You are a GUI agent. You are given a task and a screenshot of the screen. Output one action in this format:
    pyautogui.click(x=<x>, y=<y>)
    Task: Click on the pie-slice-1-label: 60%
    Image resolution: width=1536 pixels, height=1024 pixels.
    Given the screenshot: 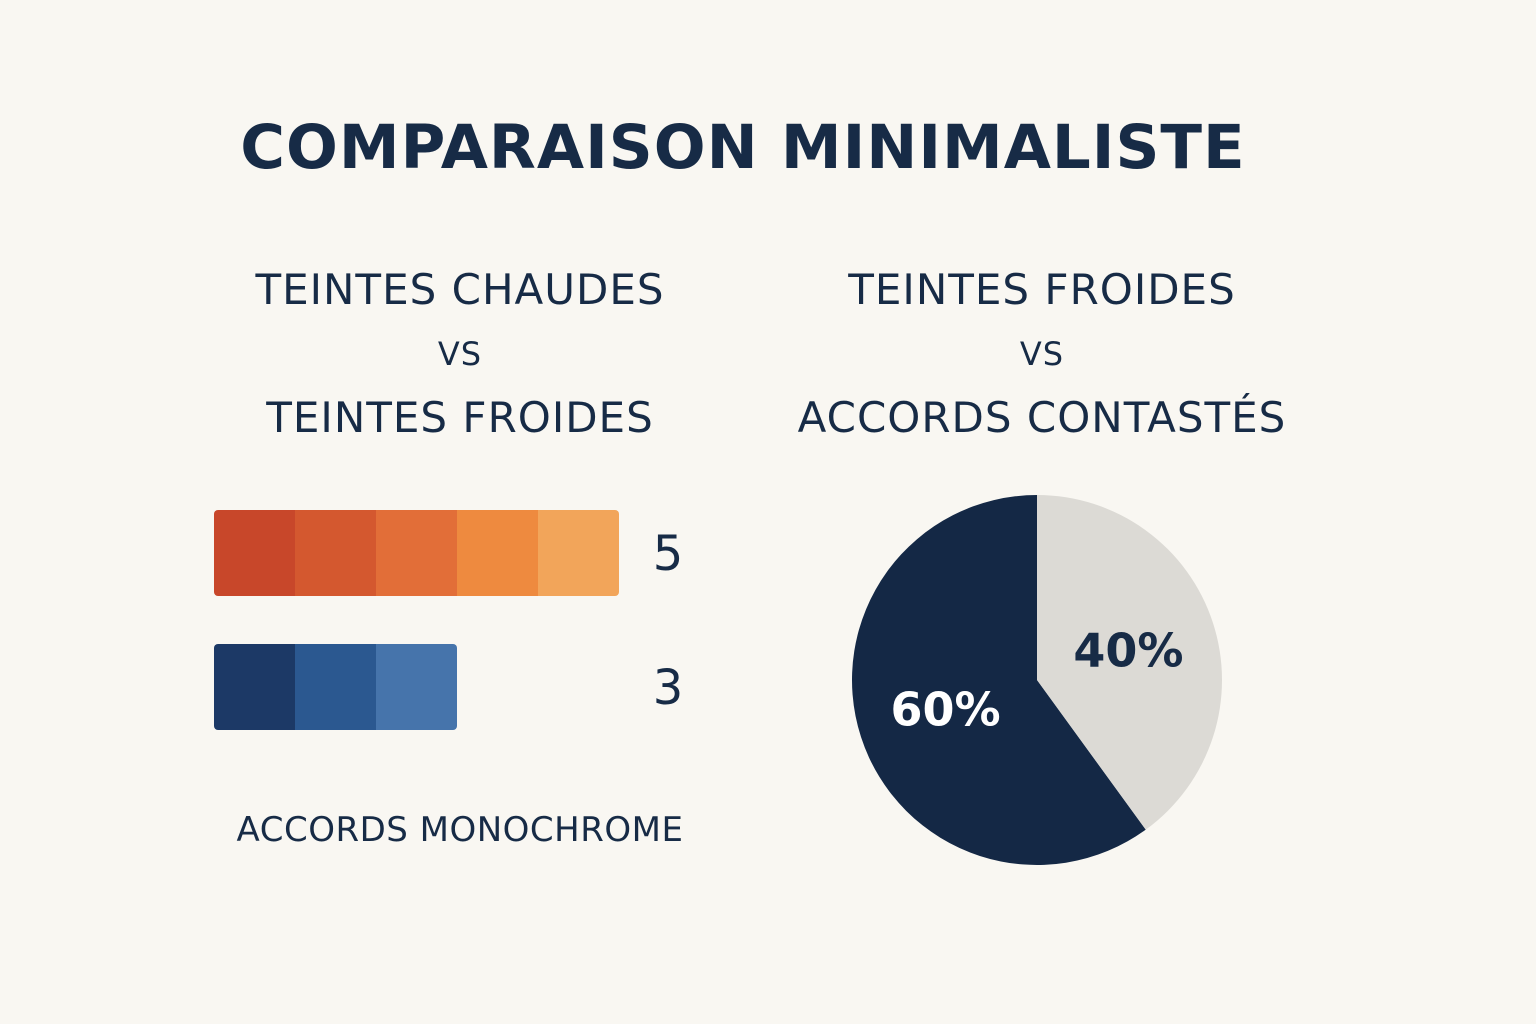 What is the action you would take?
    pyautogui.click(x=945, y=710)
    